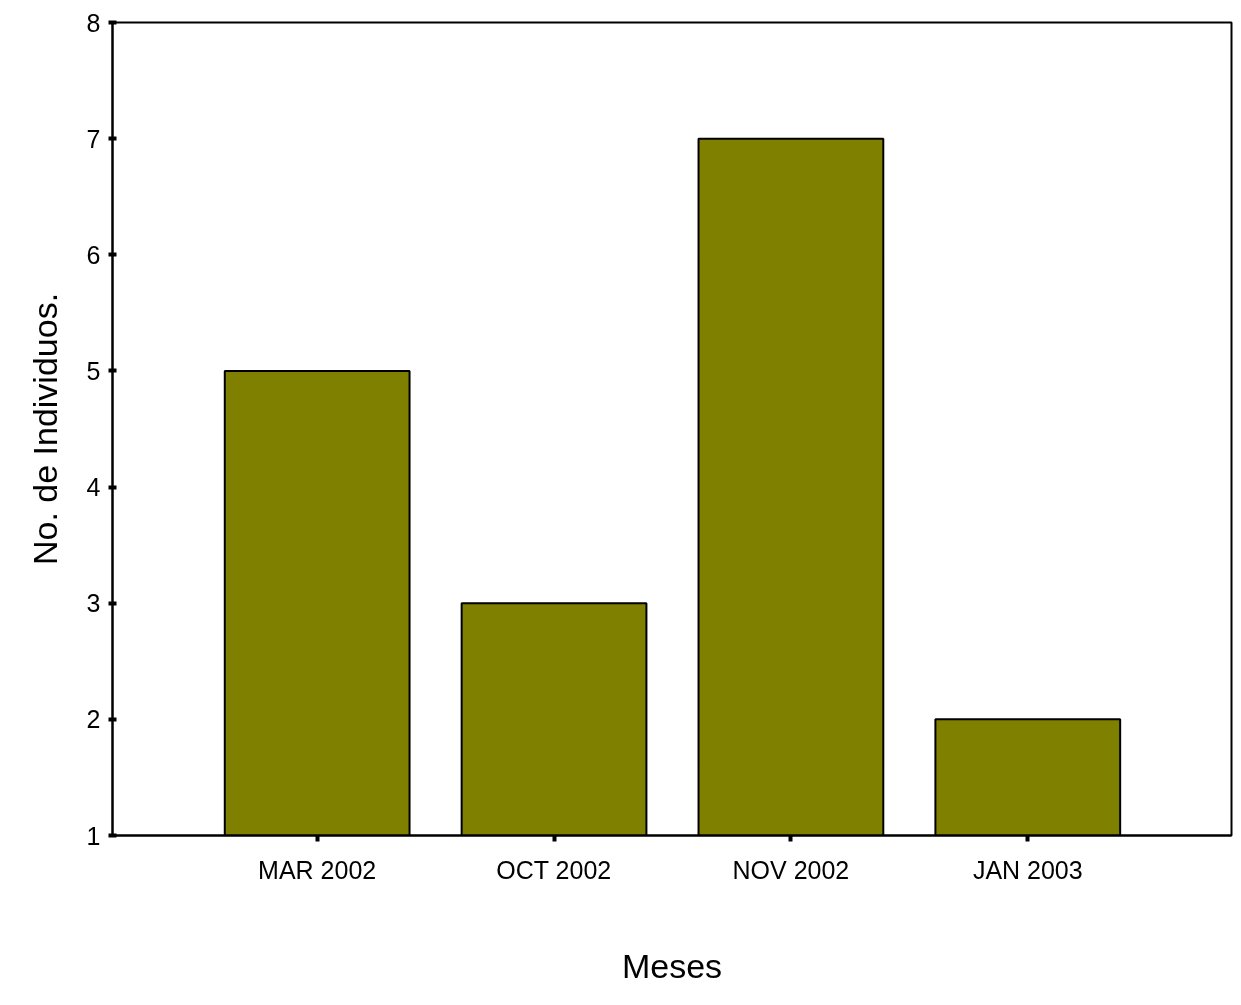  Describe the element at coordinates (93, 138) in the screenshot. I see `y-tick-label: 7` at that location.